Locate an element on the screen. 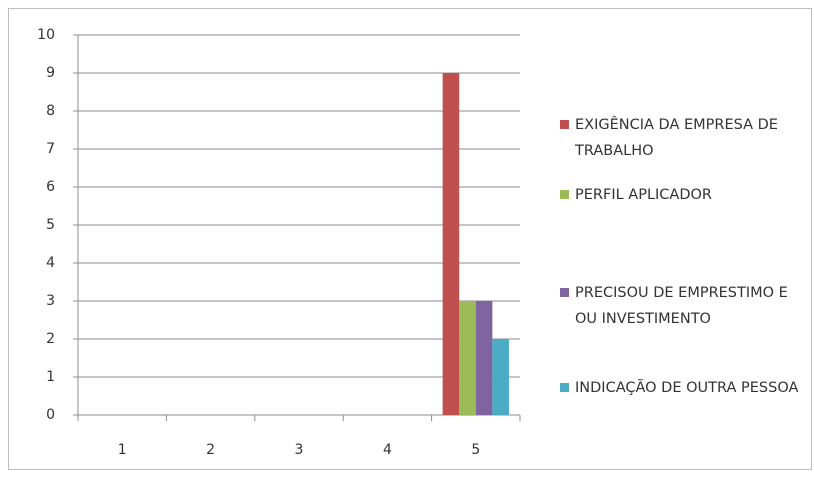 The image size is (814, 478). y-tick-label: 8 is located at coordinates (50, 111).